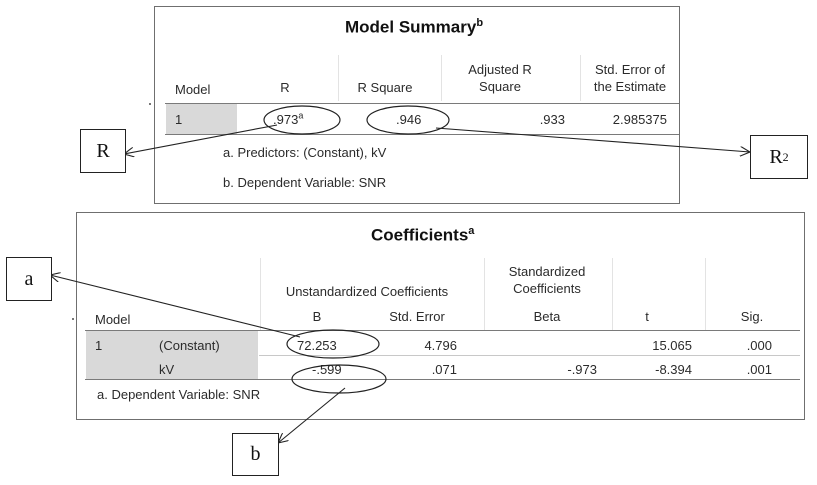 The image size is (817, 485). Describe the element at coordinates (175, 306) in the screenshot. I see `arrow-to-a` at that location.